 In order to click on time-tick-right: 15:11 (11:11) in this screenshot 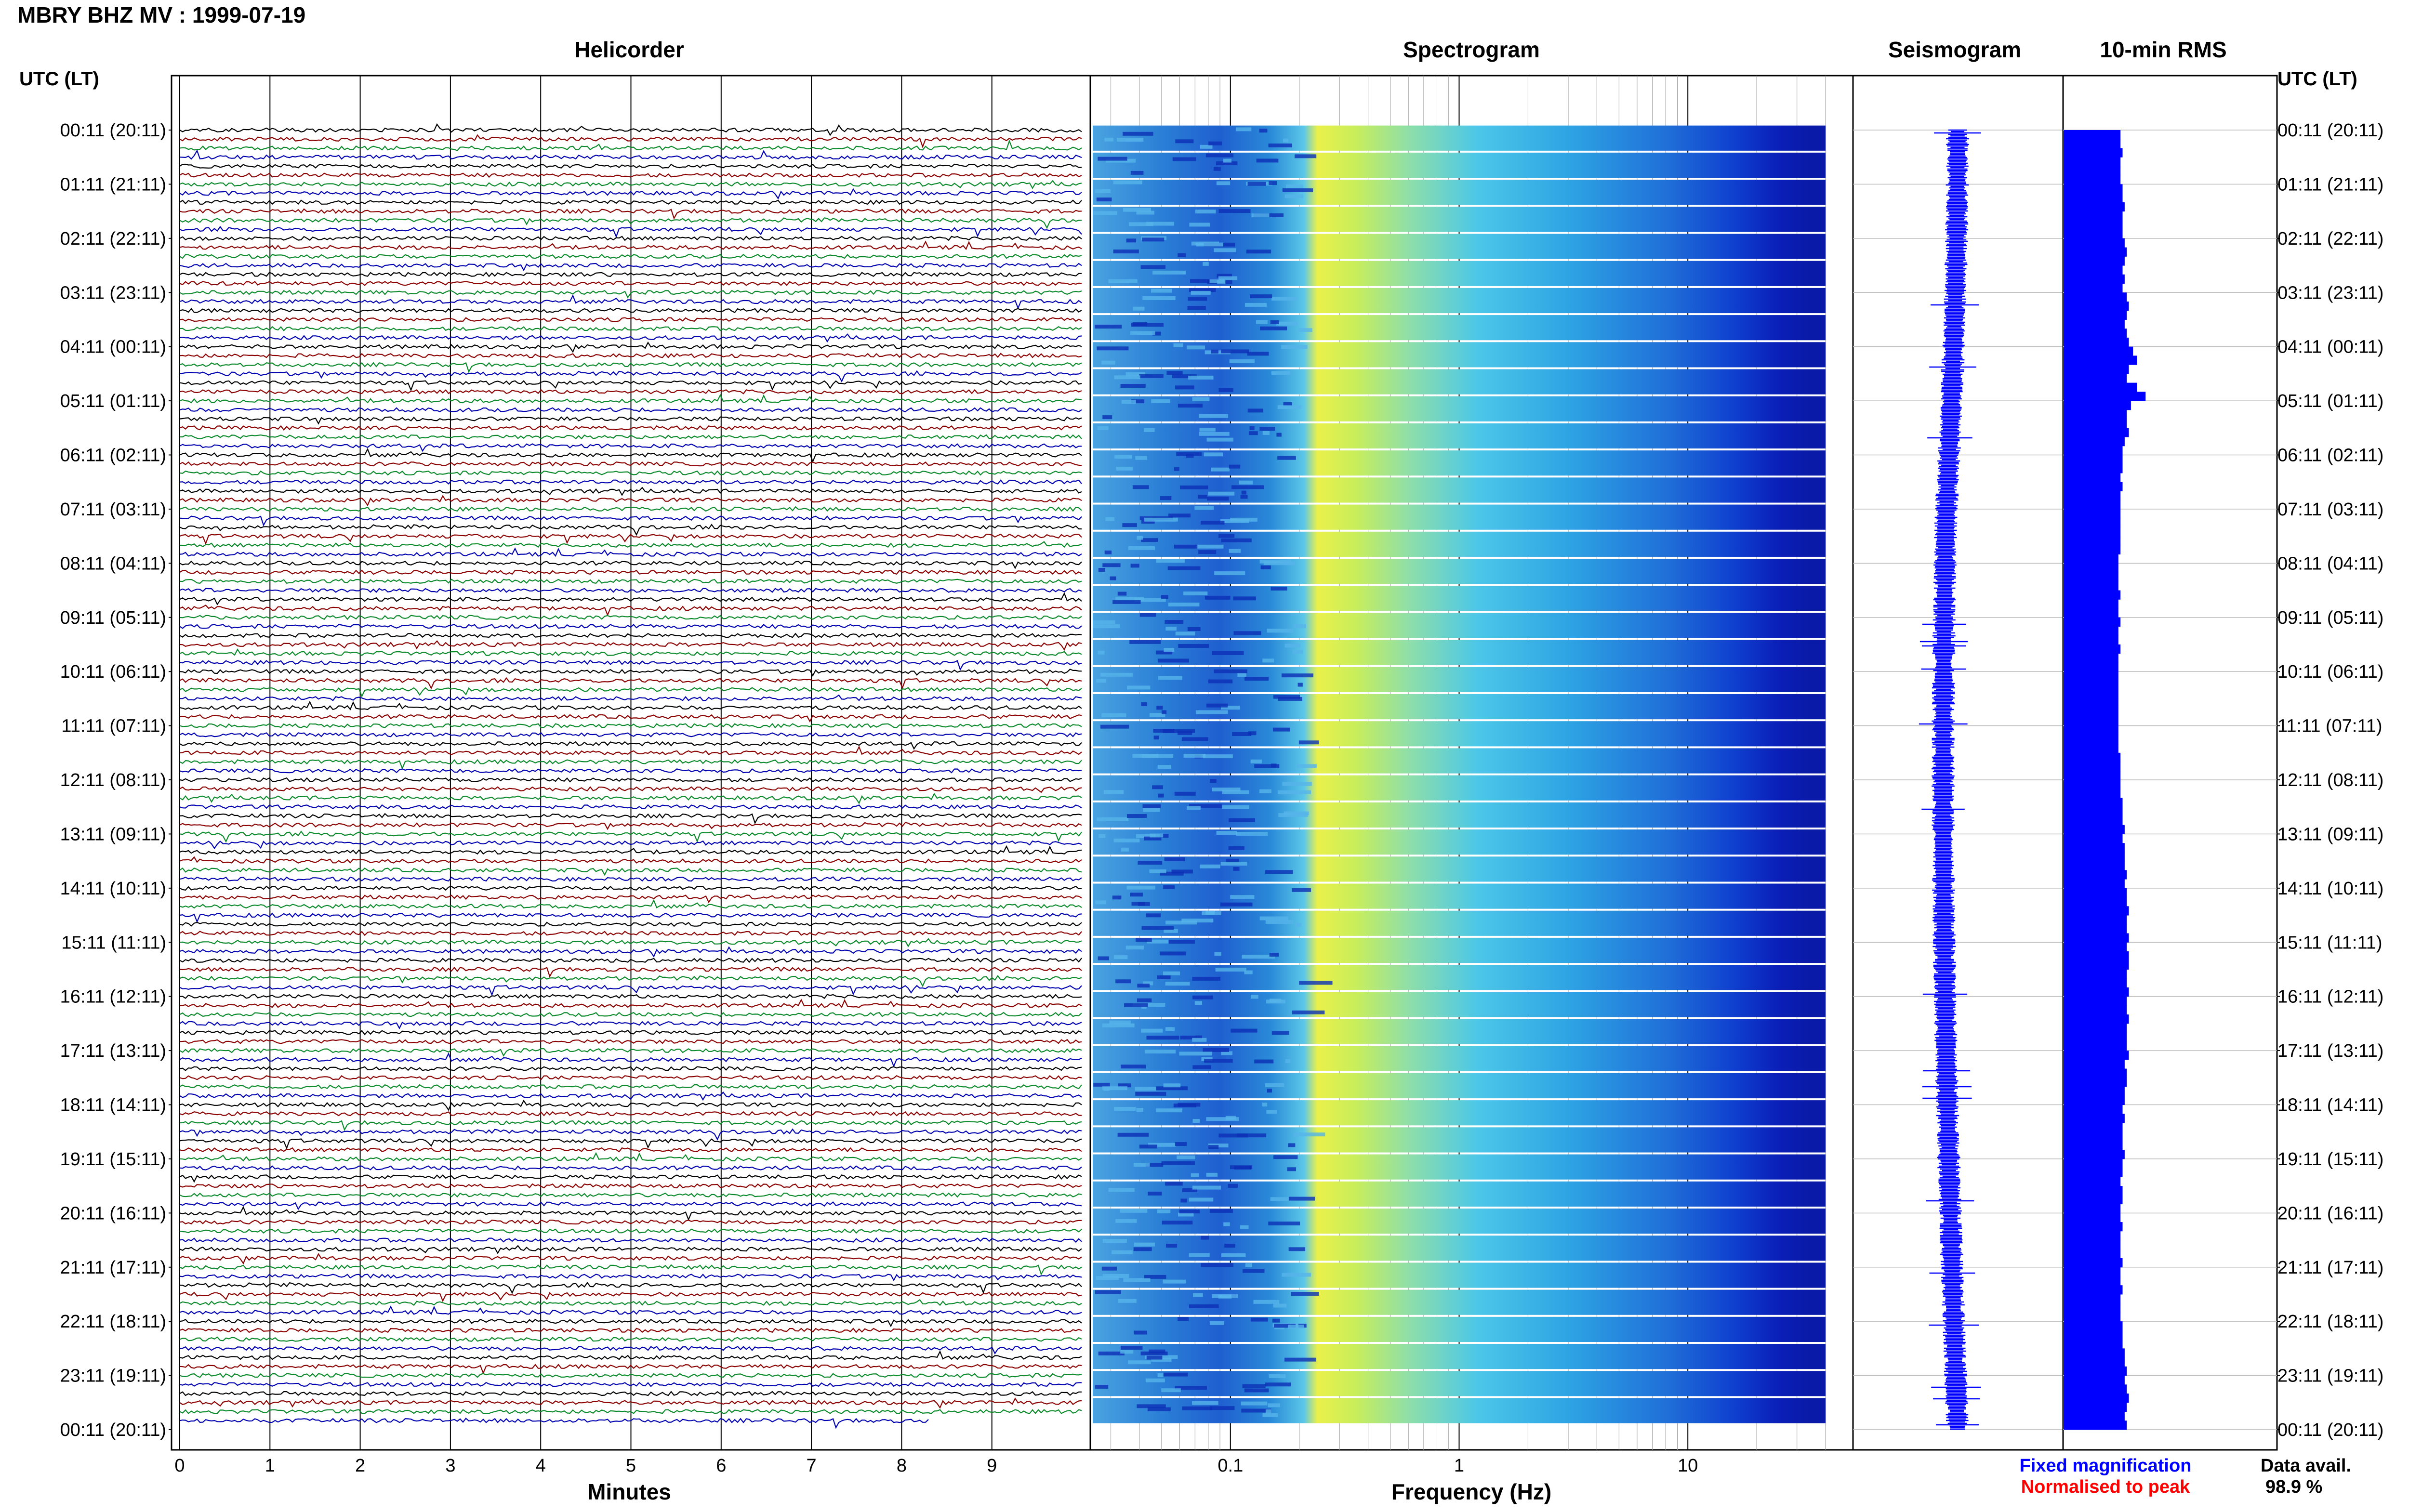, I will do `click(2330, 943)`.